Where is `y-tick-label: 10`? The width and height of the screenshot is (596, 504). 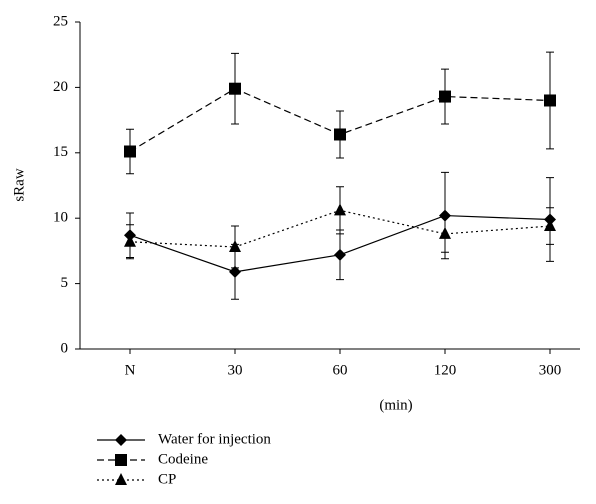
y-tick-label: 10 is located at coordinates (60, 218).